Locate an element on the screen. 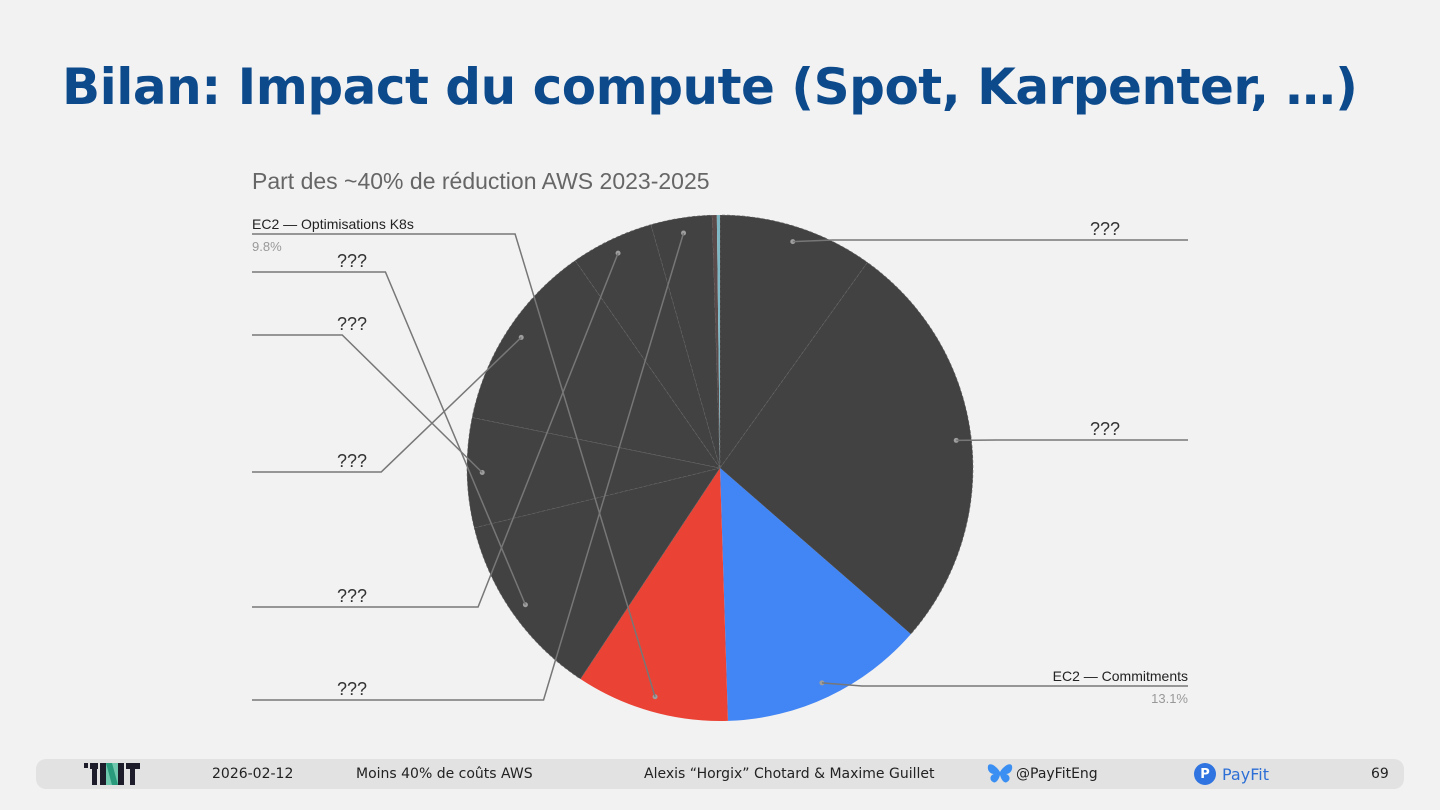 The image size is (1440, 810). pie-label-3: EC2 — Optimisations K8s is located at coordinates (333, 224).